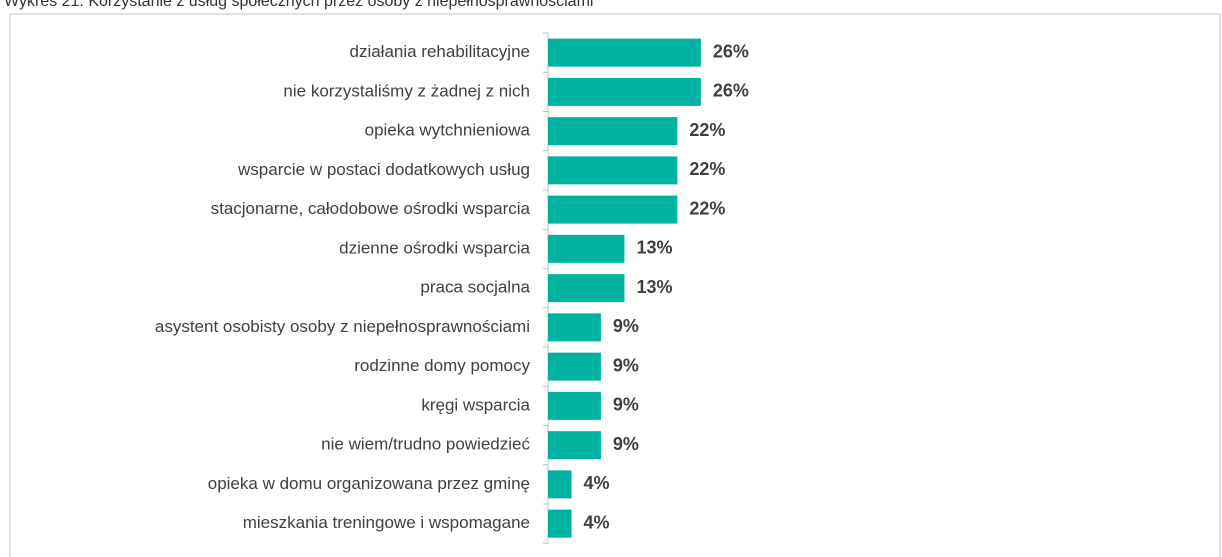 This screenshot has height=557, width=1222. Describe the element at coordinates (386, 522) in the screenshot. I see `category-label: mieszkania treningowe i wspomagane` at that location.